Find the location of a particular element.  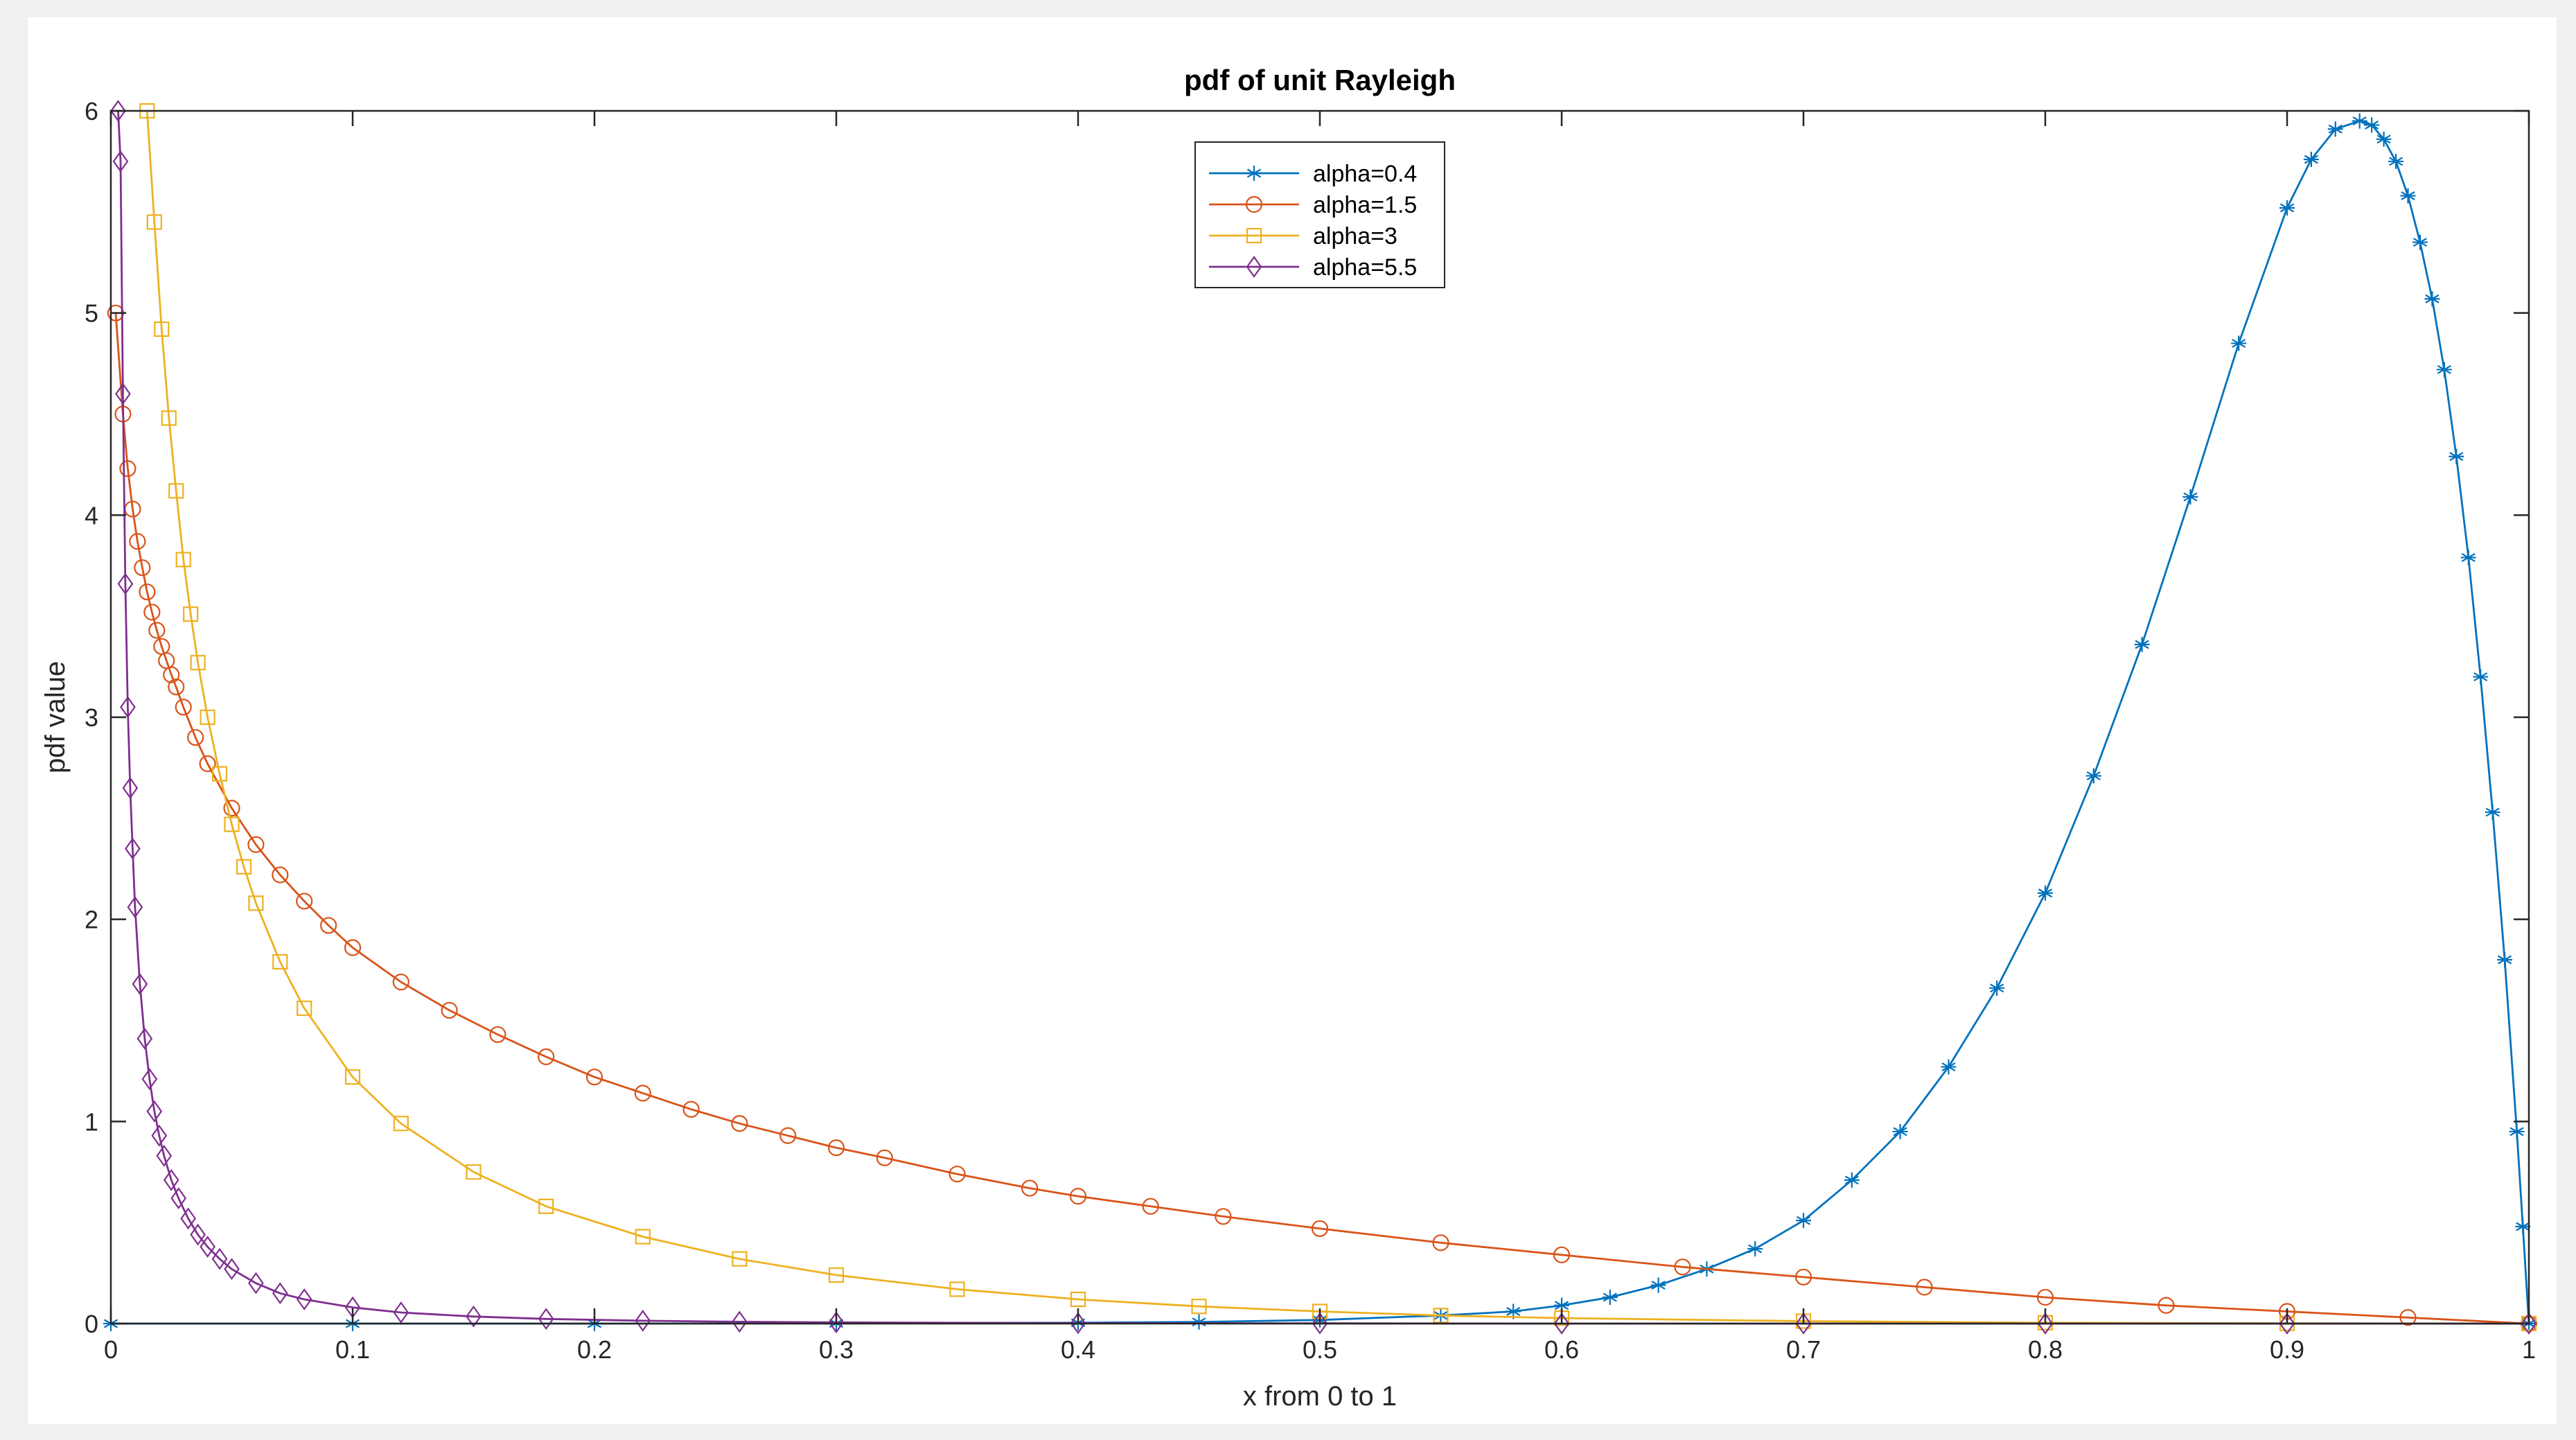

y-tick-label: 2 is located at coordinates (91, 920).